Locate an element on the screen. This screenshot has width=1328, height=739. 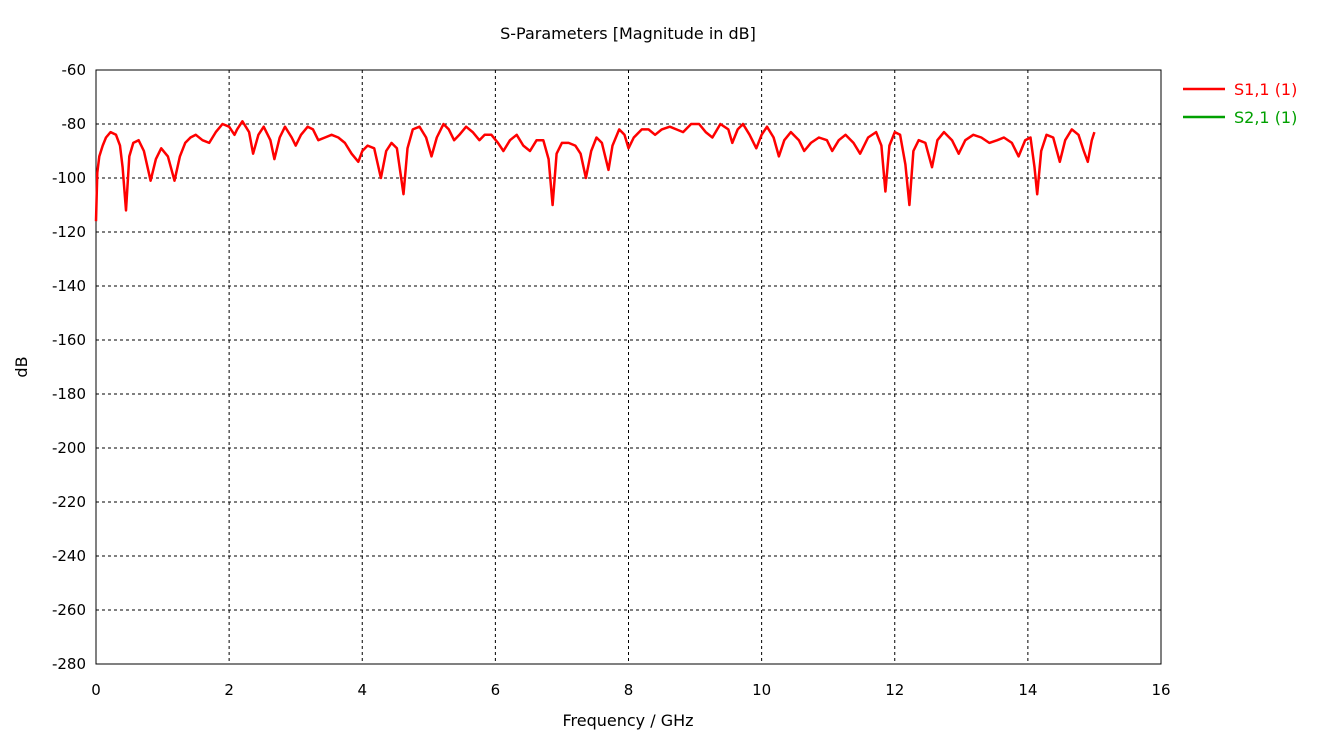
x-tick-label: 0 is located at coordinates (96, 690).